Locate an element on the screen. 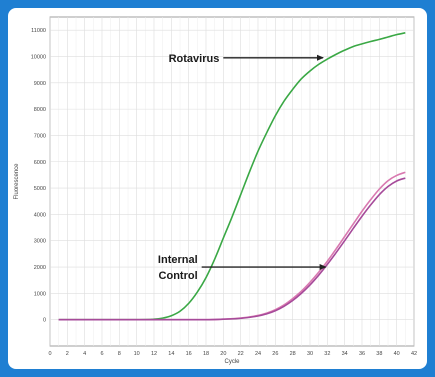  x-tick-label: 12 is located at coordinates (154, 354).